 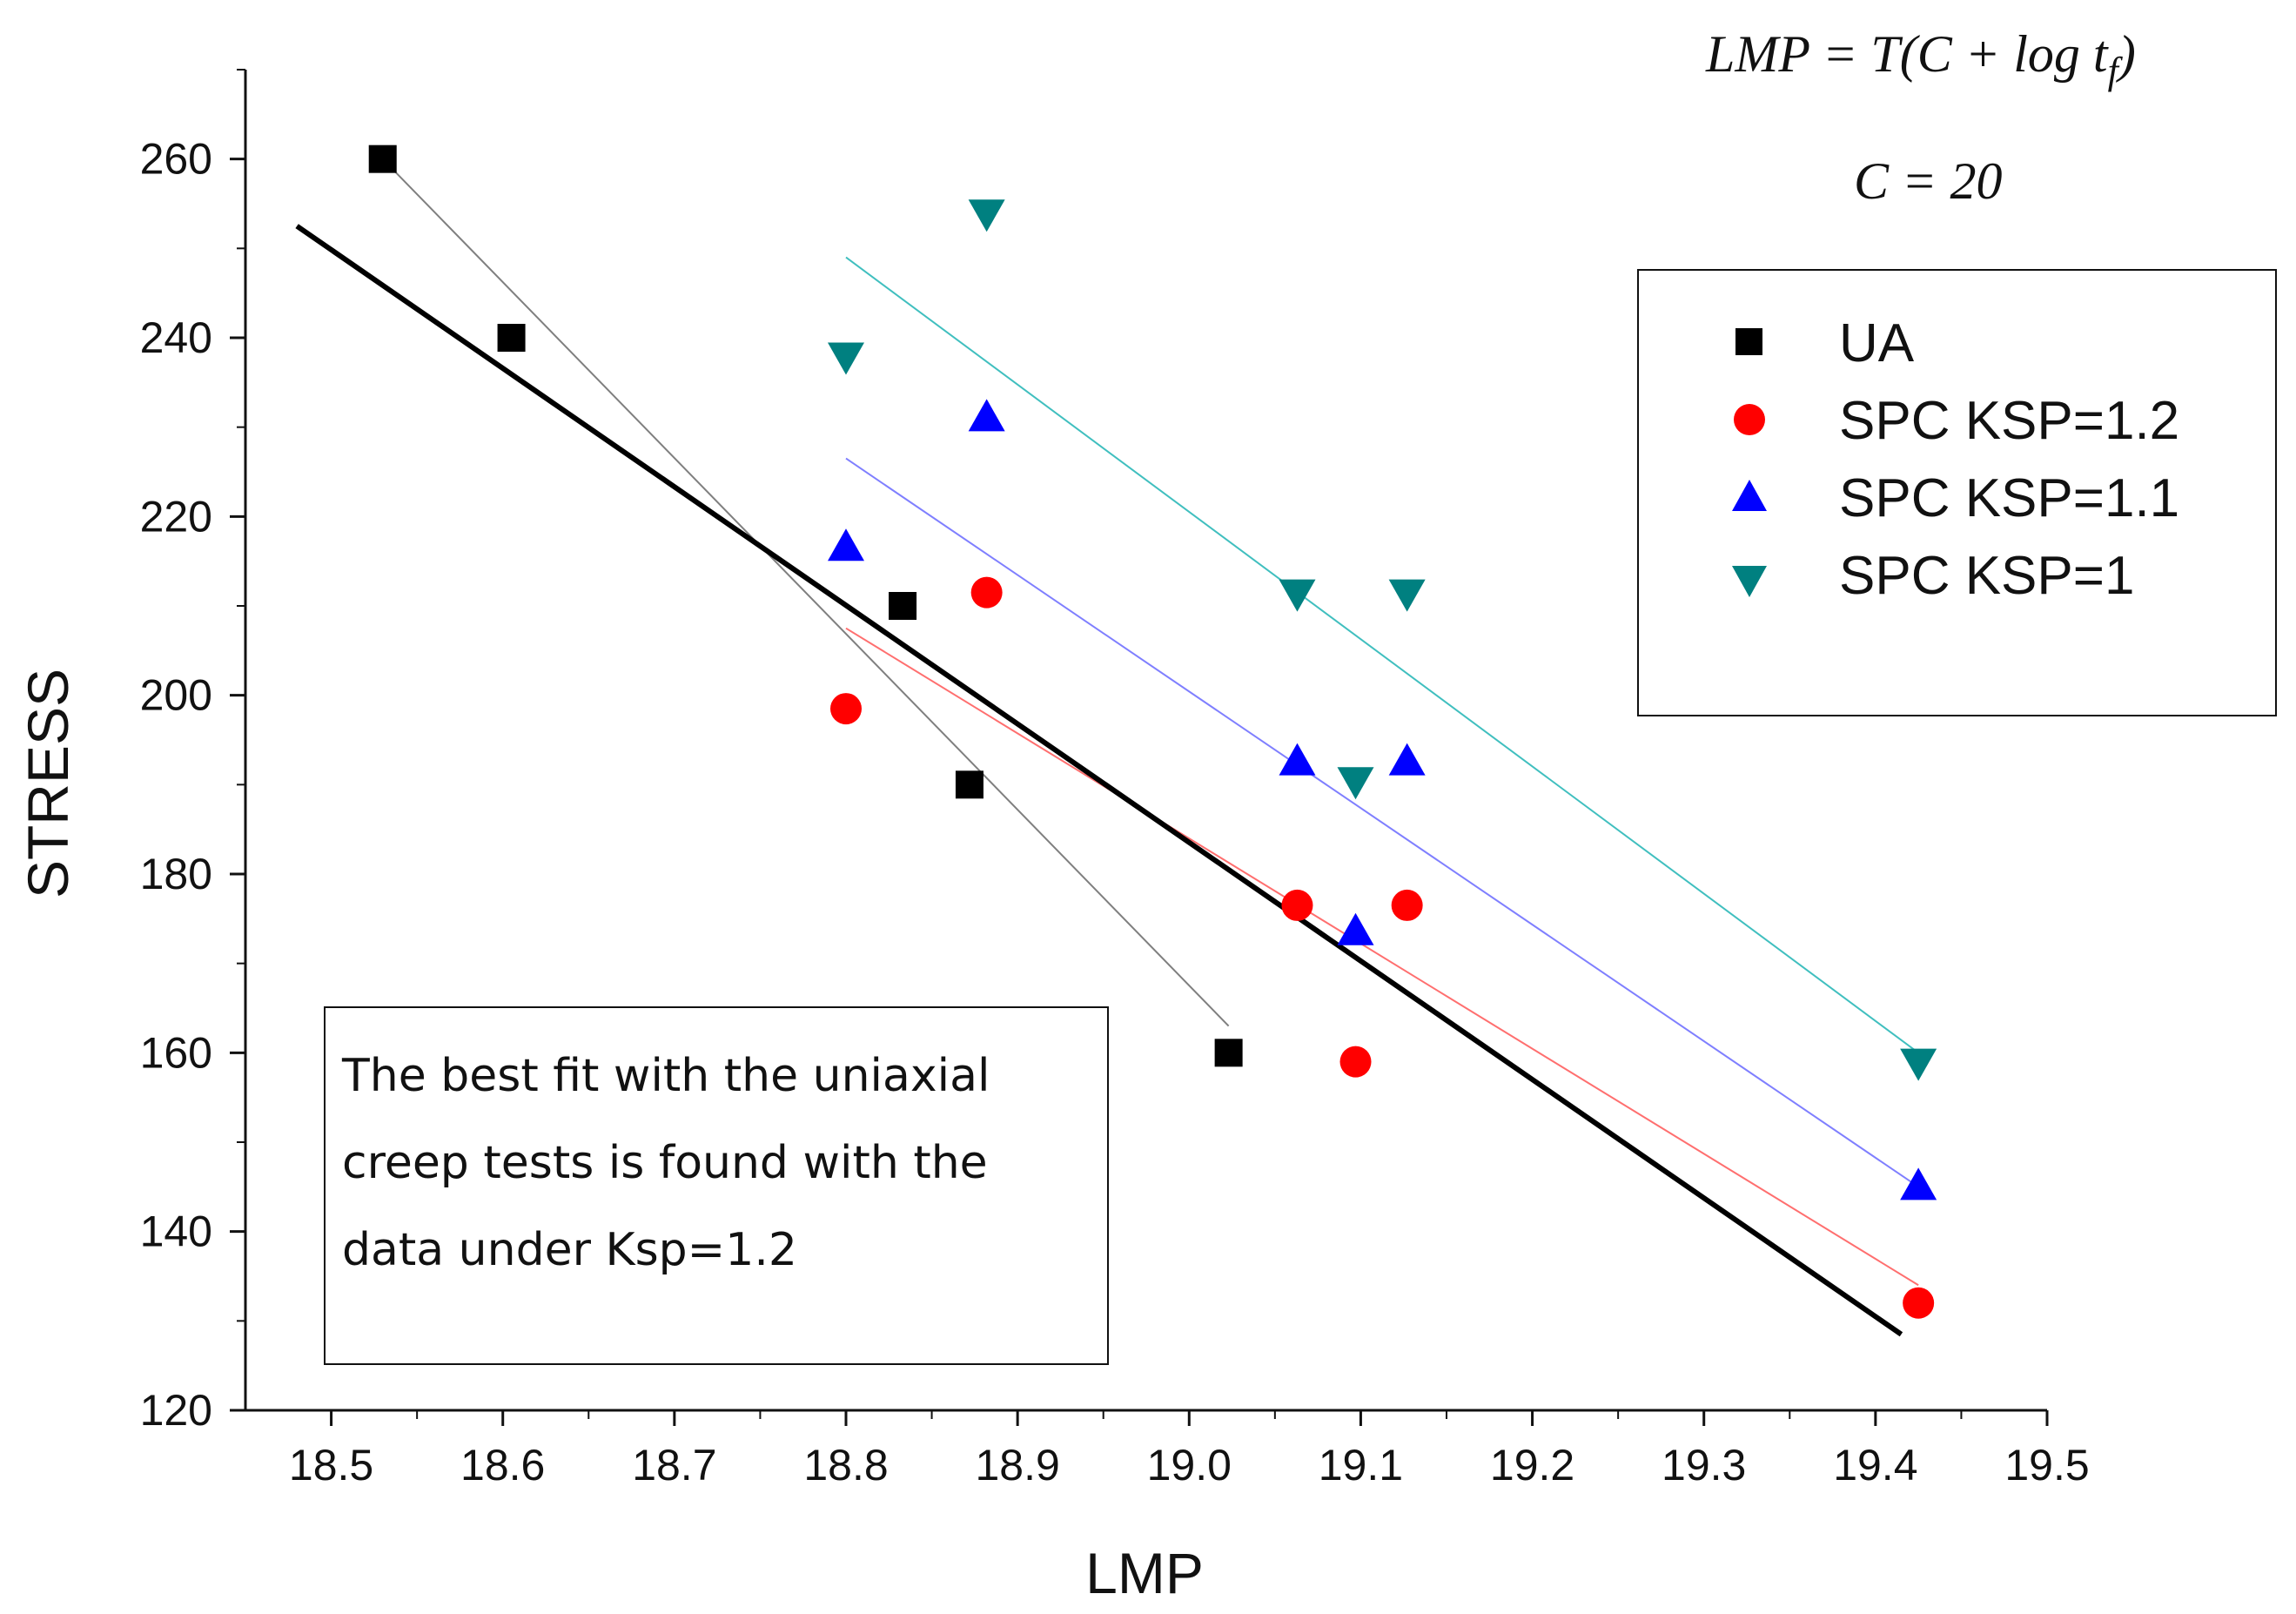 What do you see at coordinates (1144, 1573) in the screenshot?
I see `x-axis-title: LMP` at bounding box center [1144, 1573].